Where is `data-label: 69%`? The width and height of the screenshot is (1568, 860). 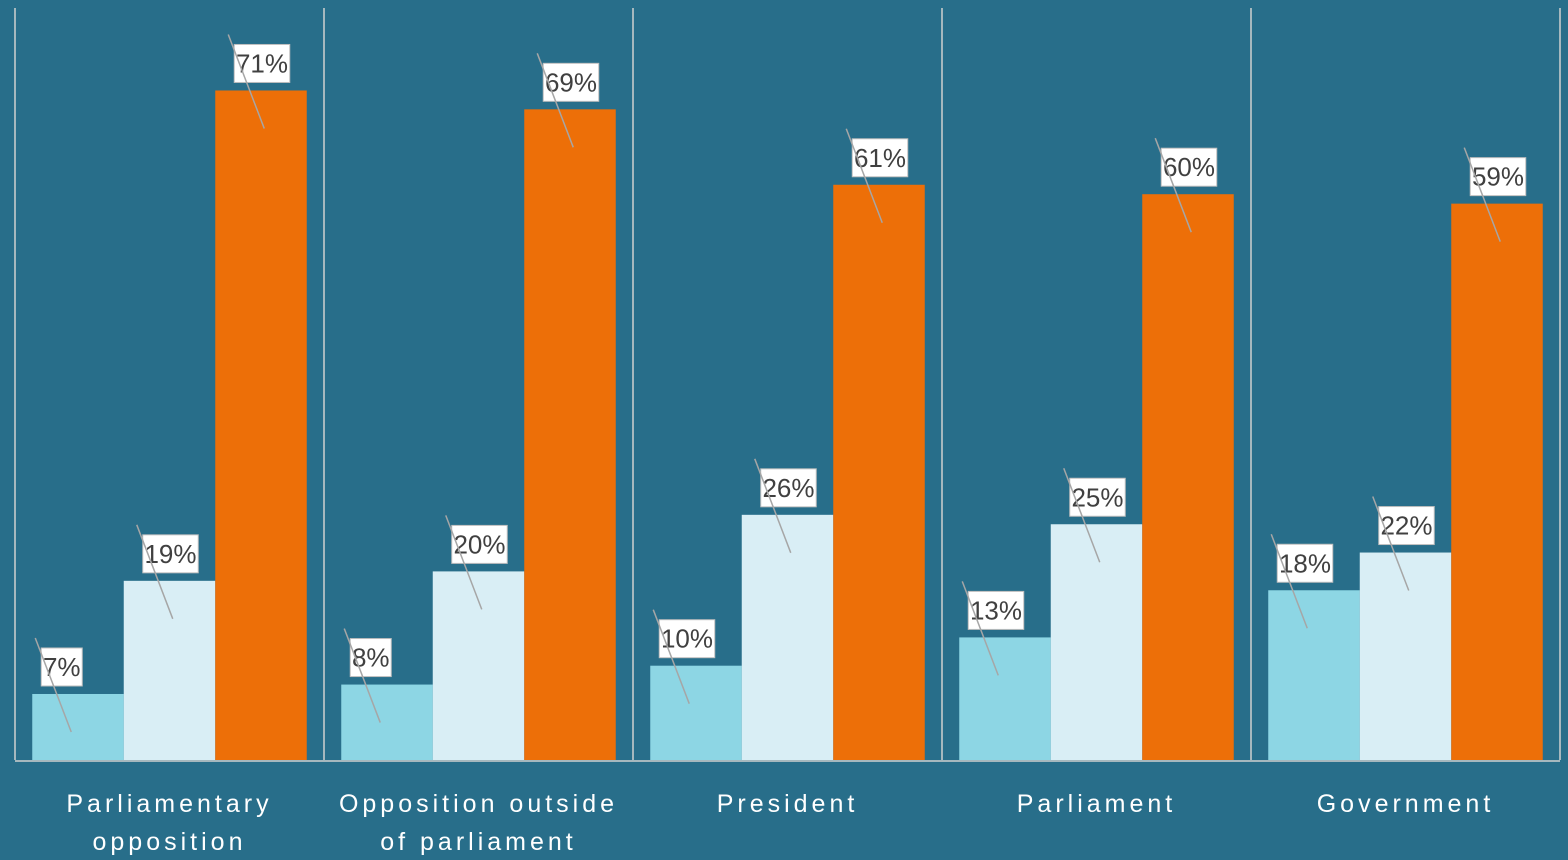 data-label: 69% is located at coordinates (571, 82).